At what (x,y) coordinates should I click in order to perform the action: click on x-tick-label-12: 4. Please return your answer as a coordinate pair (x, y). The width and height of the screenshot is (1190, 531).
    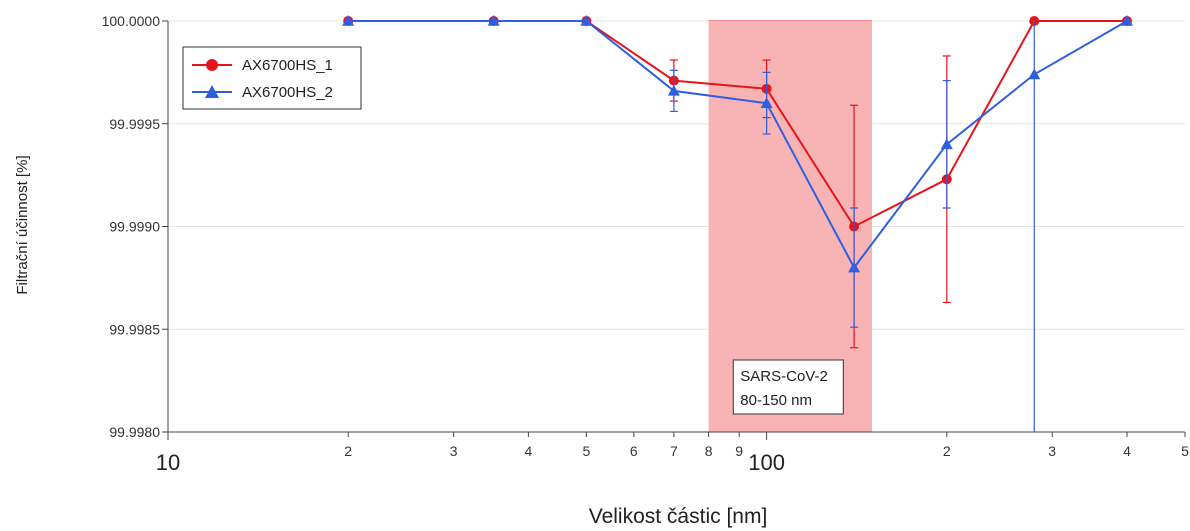
    Looking at the image, I should click on (1127, 451).